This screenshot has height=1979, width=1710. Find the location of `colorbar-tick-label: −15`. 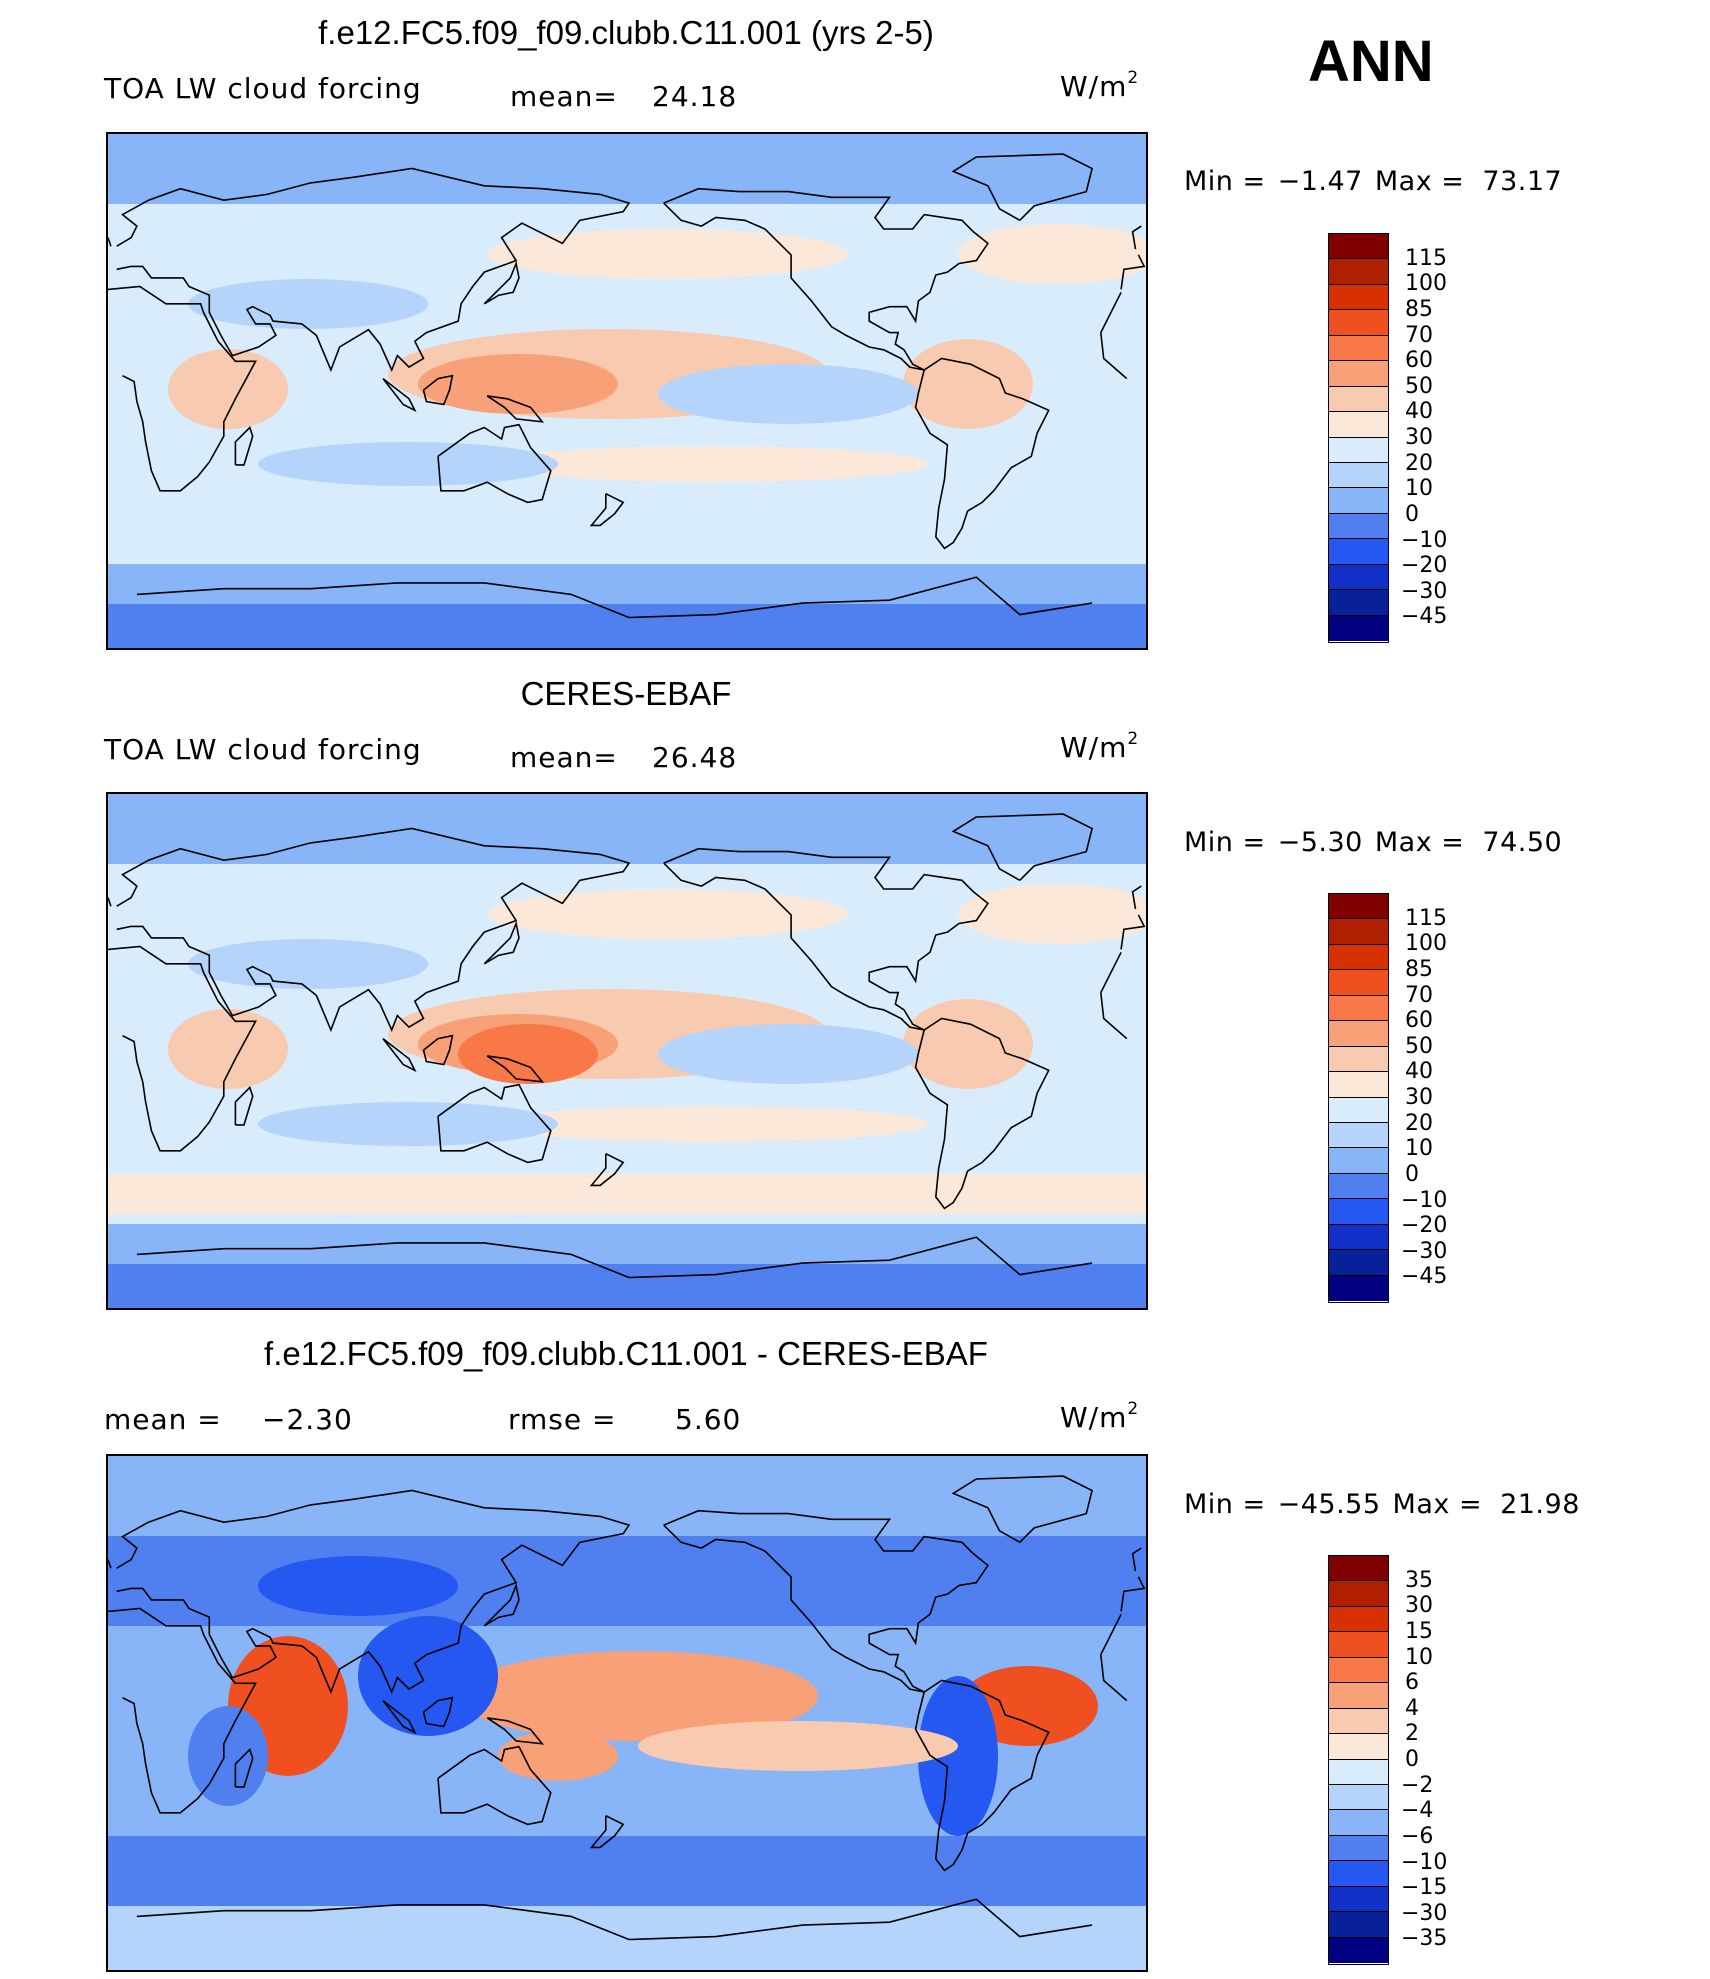

colorbar-tick-label: −15 is located at coordinates (1424, 1888).